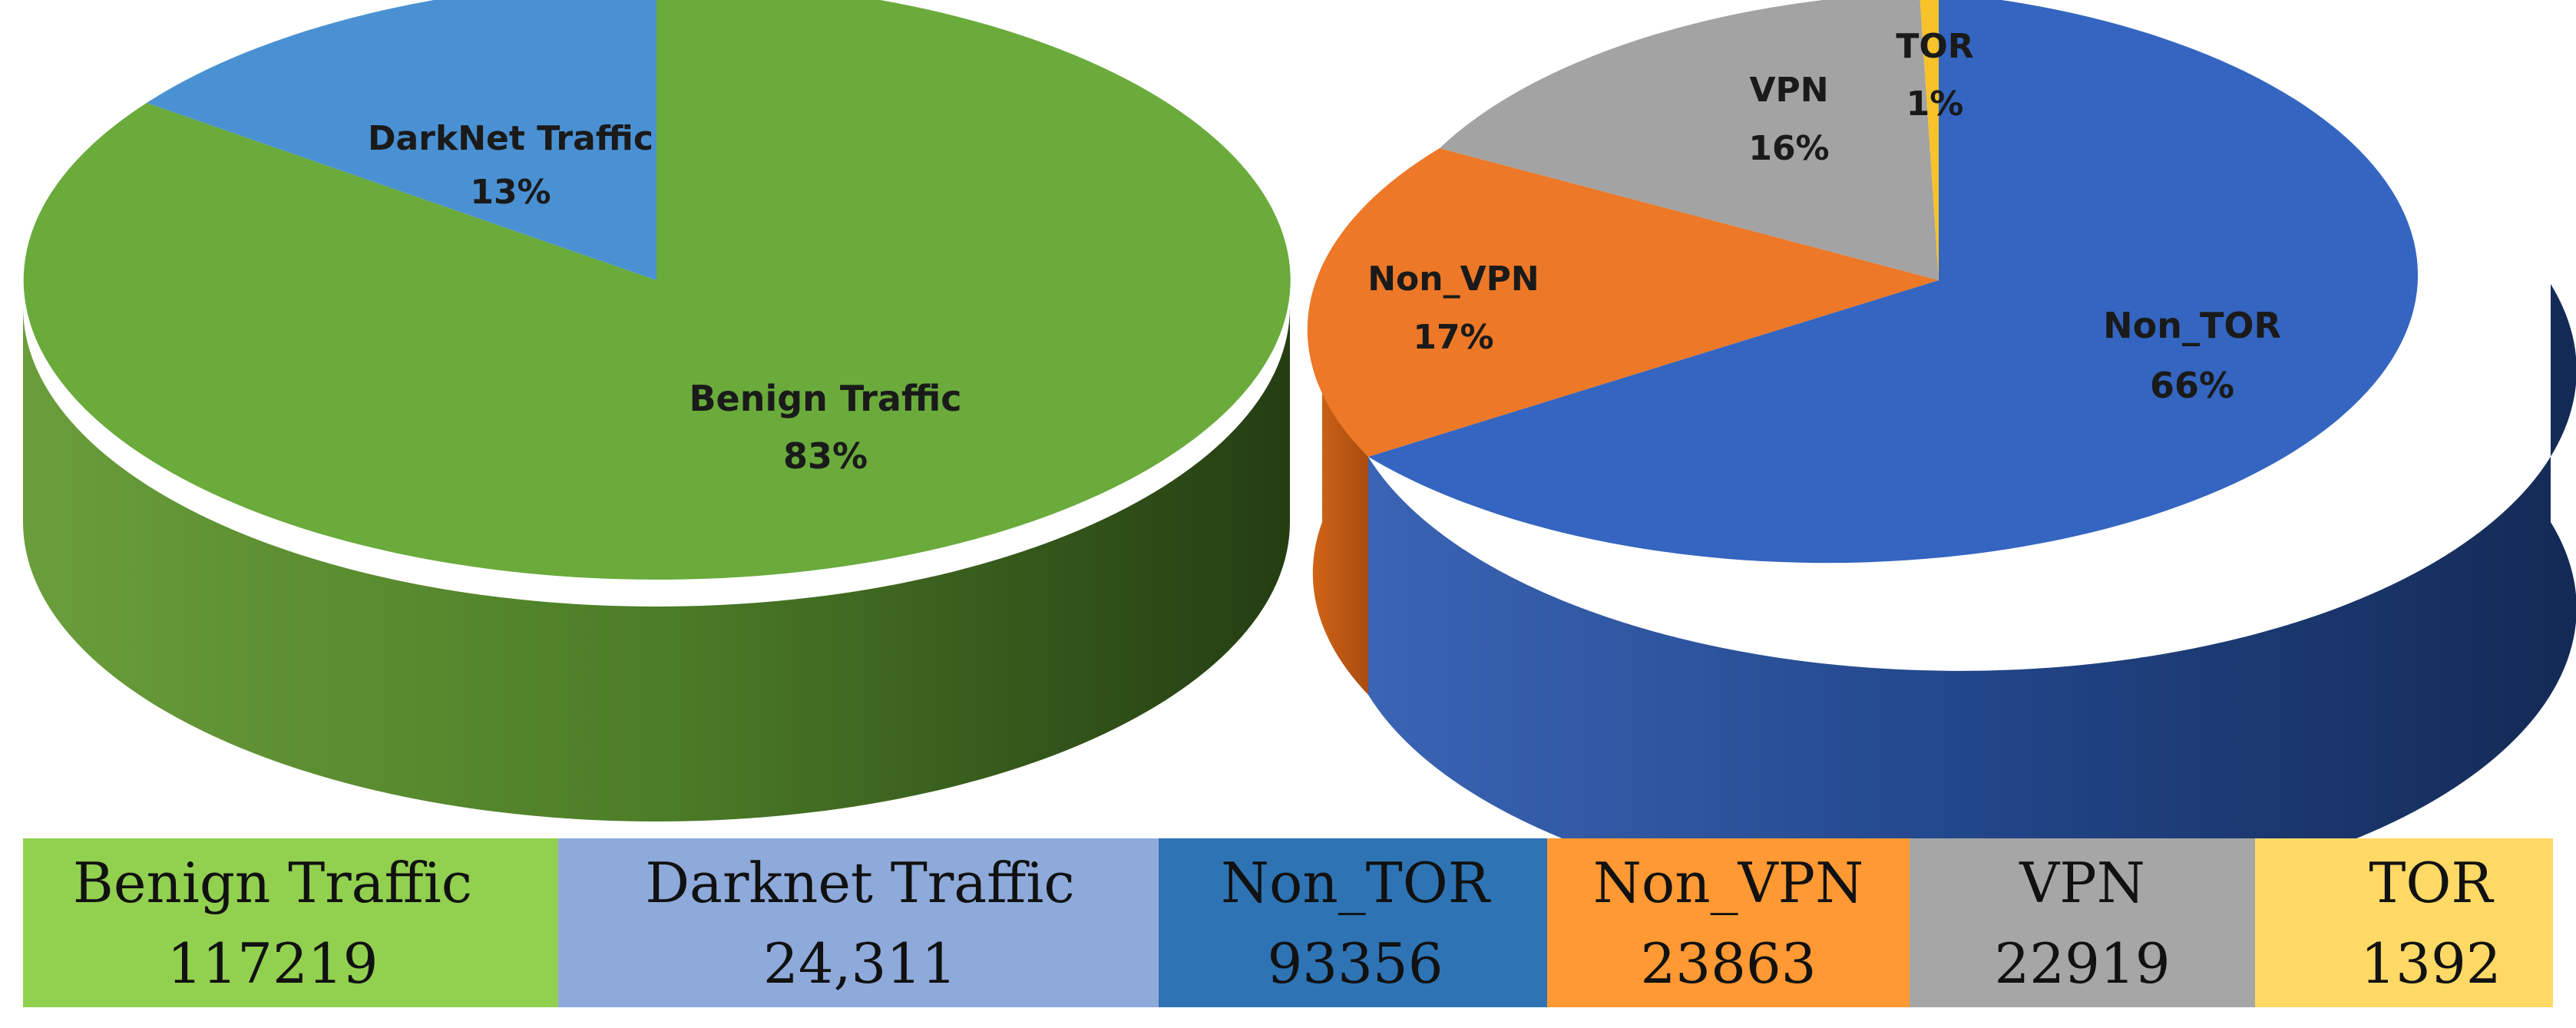 The height and width of the screenshot is (1028, 2576). Describe the element at coordinates (1935, 104) in the screenshot. I see `pie-percent-tor: 1%` at that location.